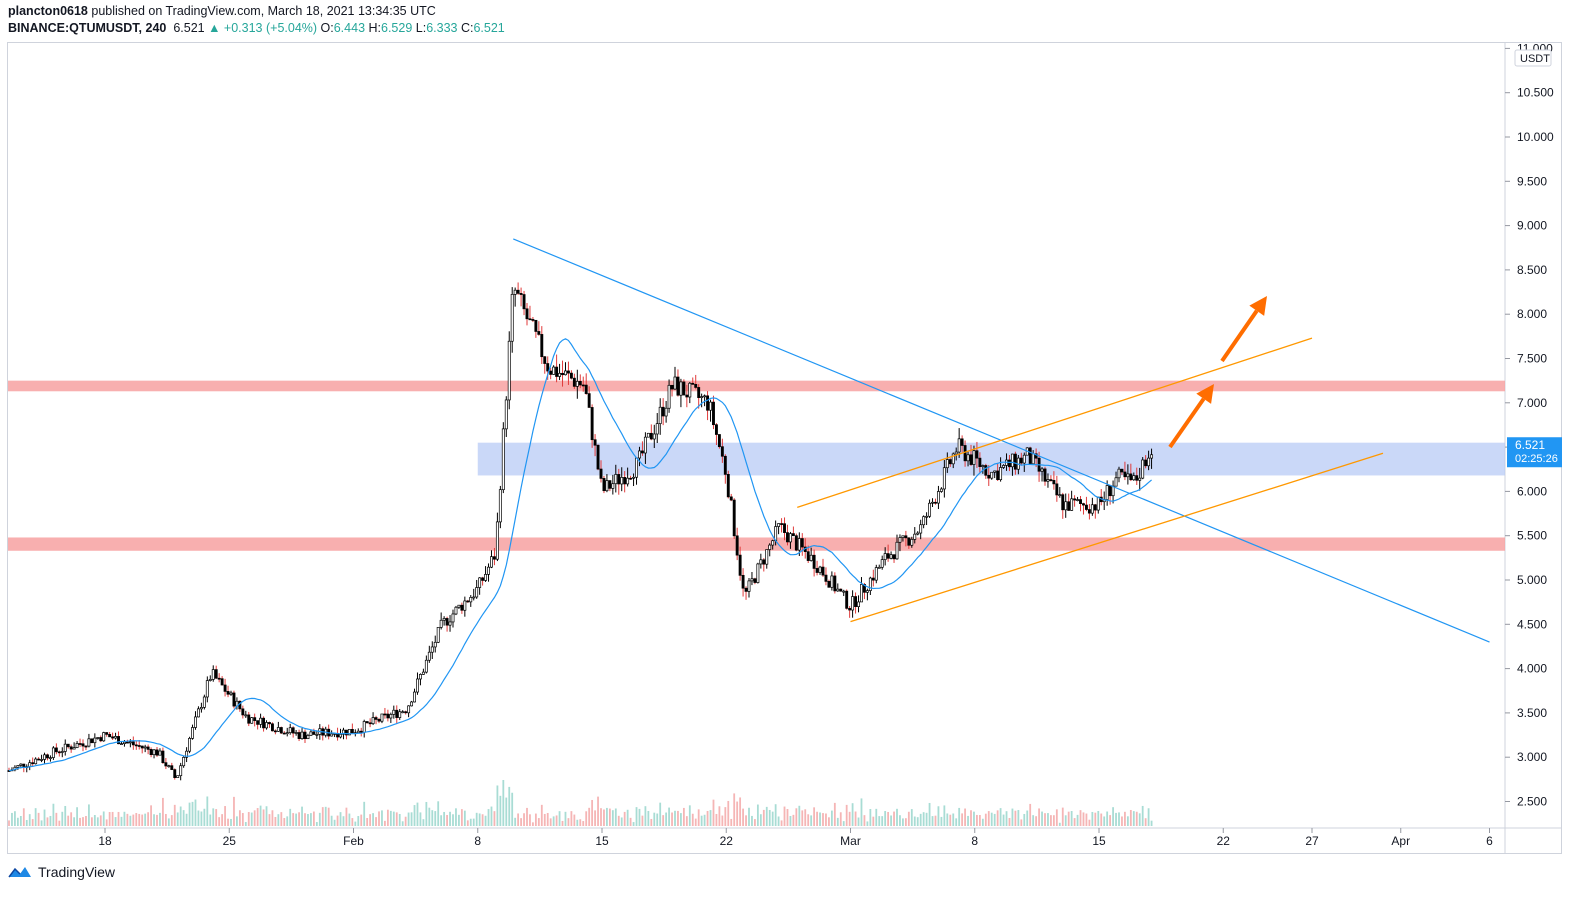 This screenshot has width=1590, height=904. I want to click on y-tick-label: 4.500, so click(1532, 624).